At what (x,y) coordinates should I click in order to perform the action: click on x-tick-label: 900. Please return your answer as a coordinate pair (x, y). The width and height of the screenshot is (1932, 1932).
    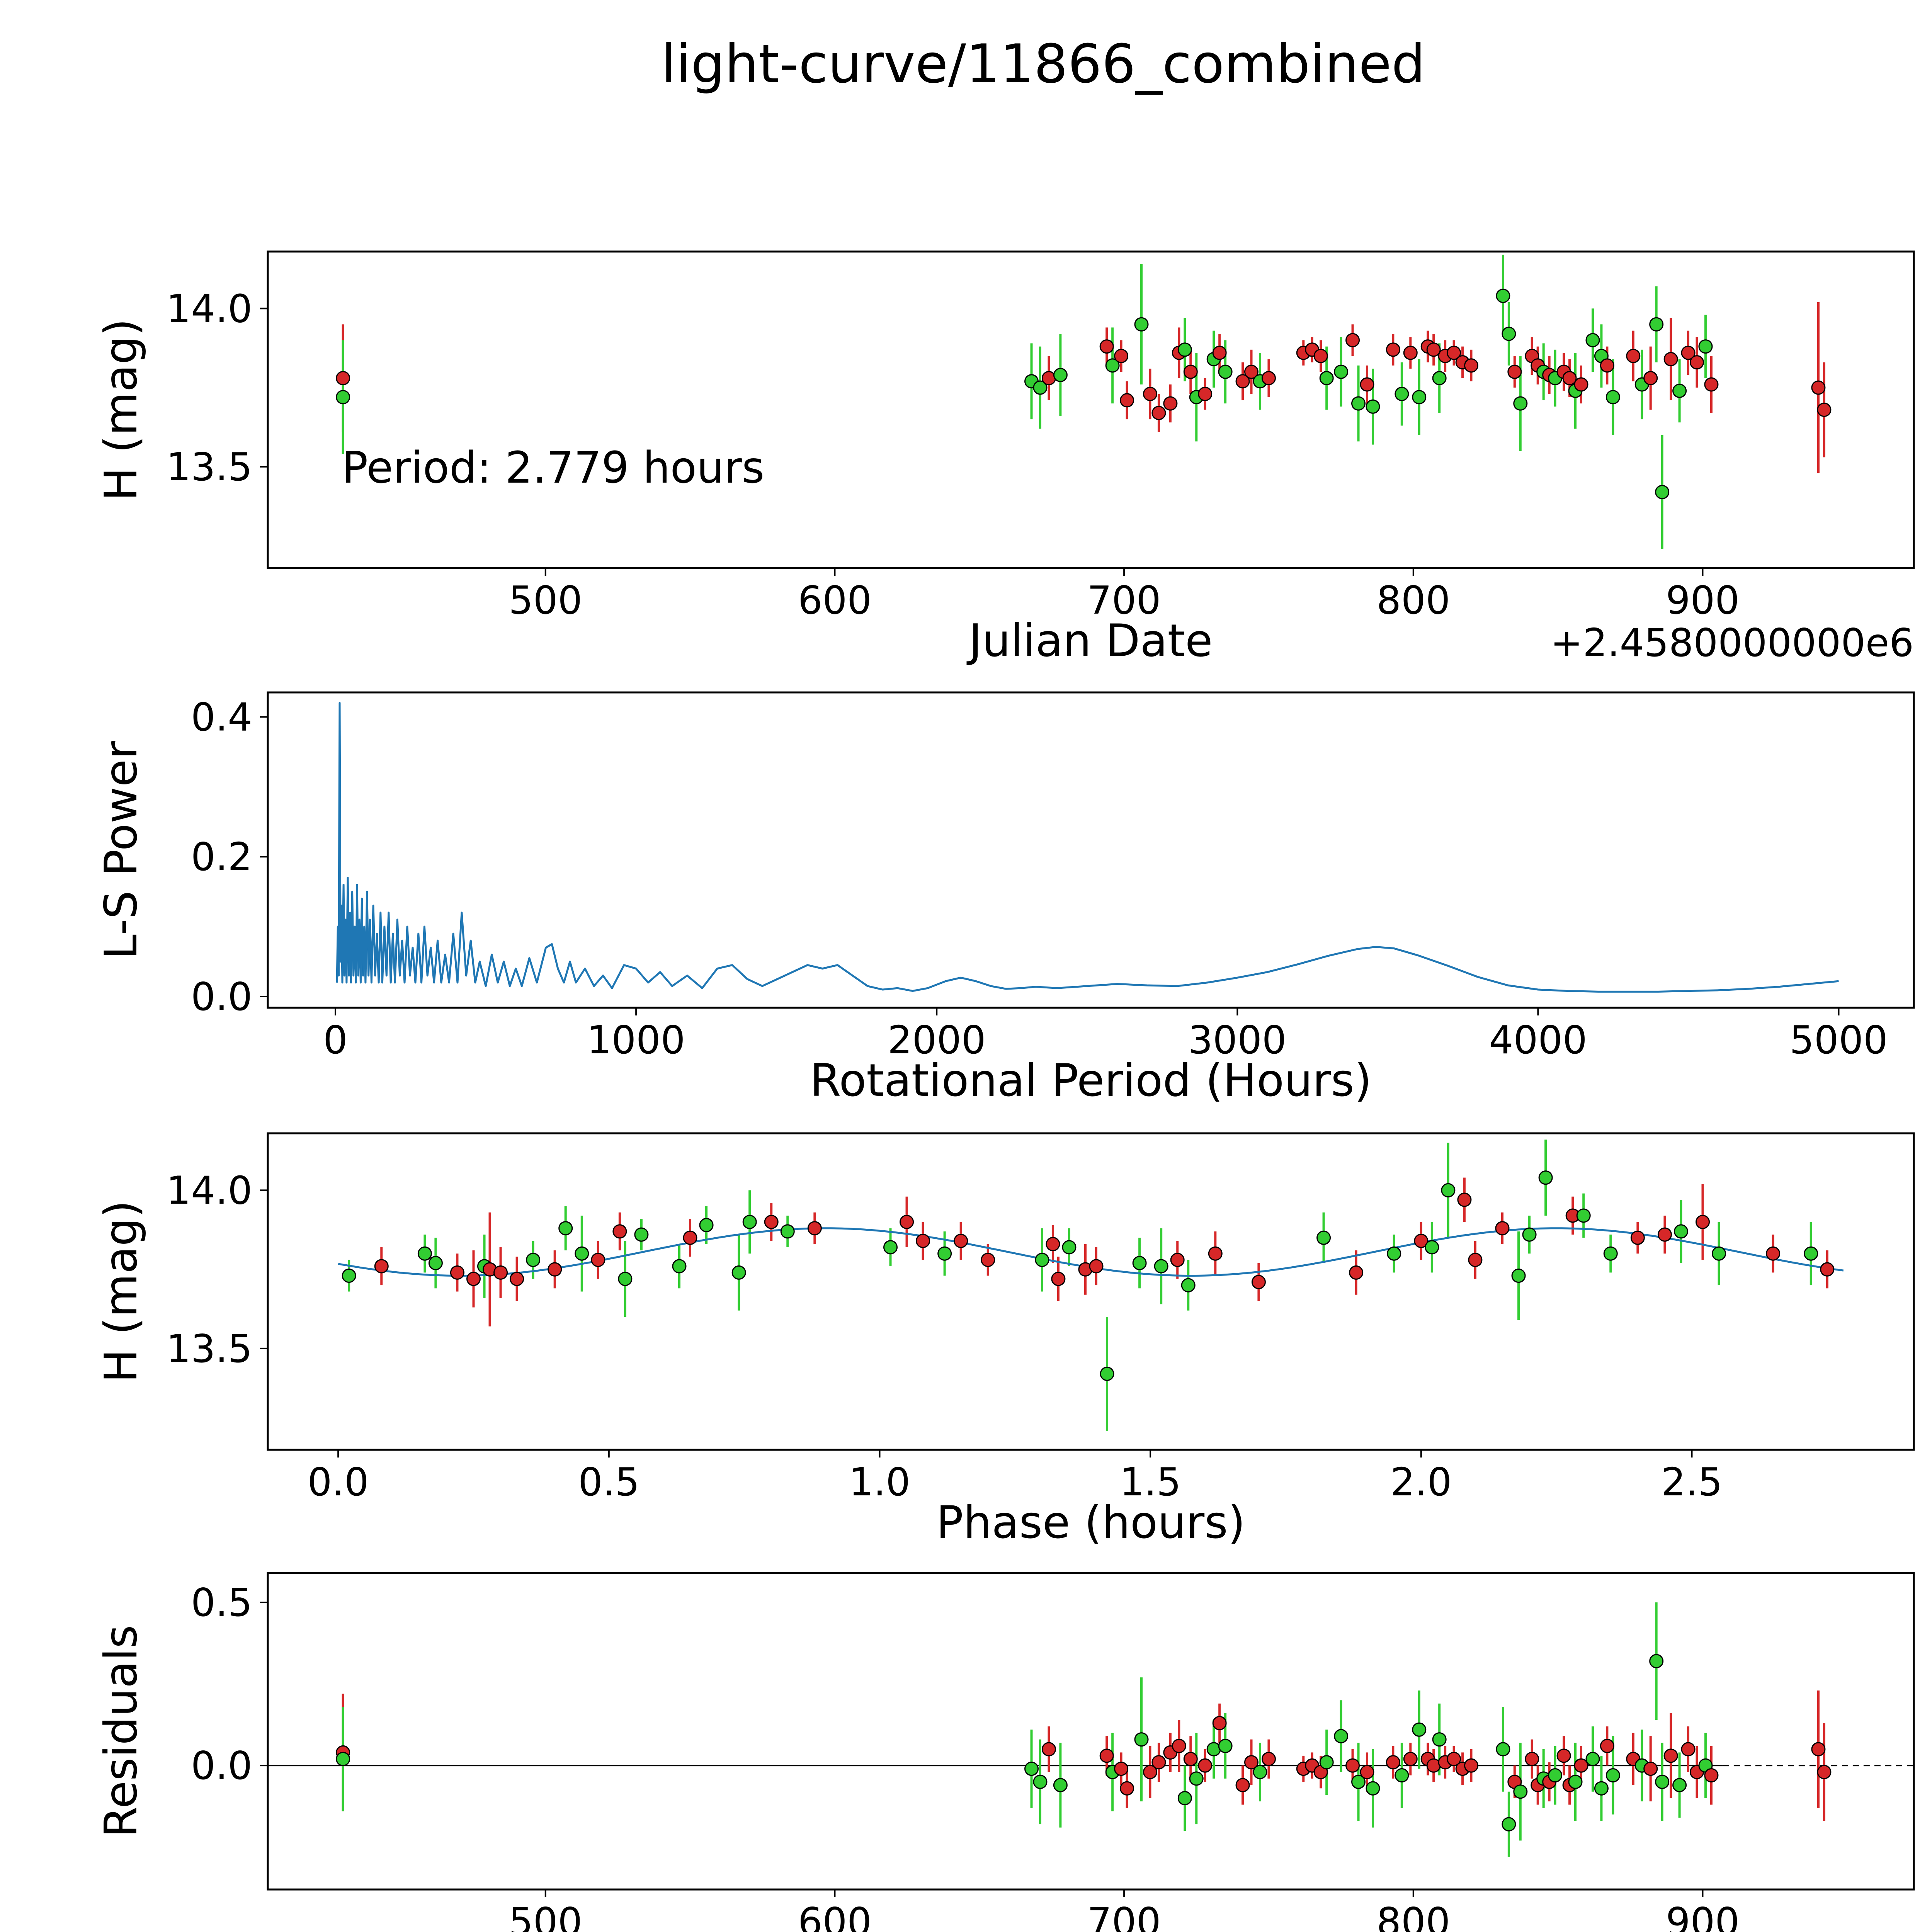
    Looking at the image, I should click on (1703, 600).